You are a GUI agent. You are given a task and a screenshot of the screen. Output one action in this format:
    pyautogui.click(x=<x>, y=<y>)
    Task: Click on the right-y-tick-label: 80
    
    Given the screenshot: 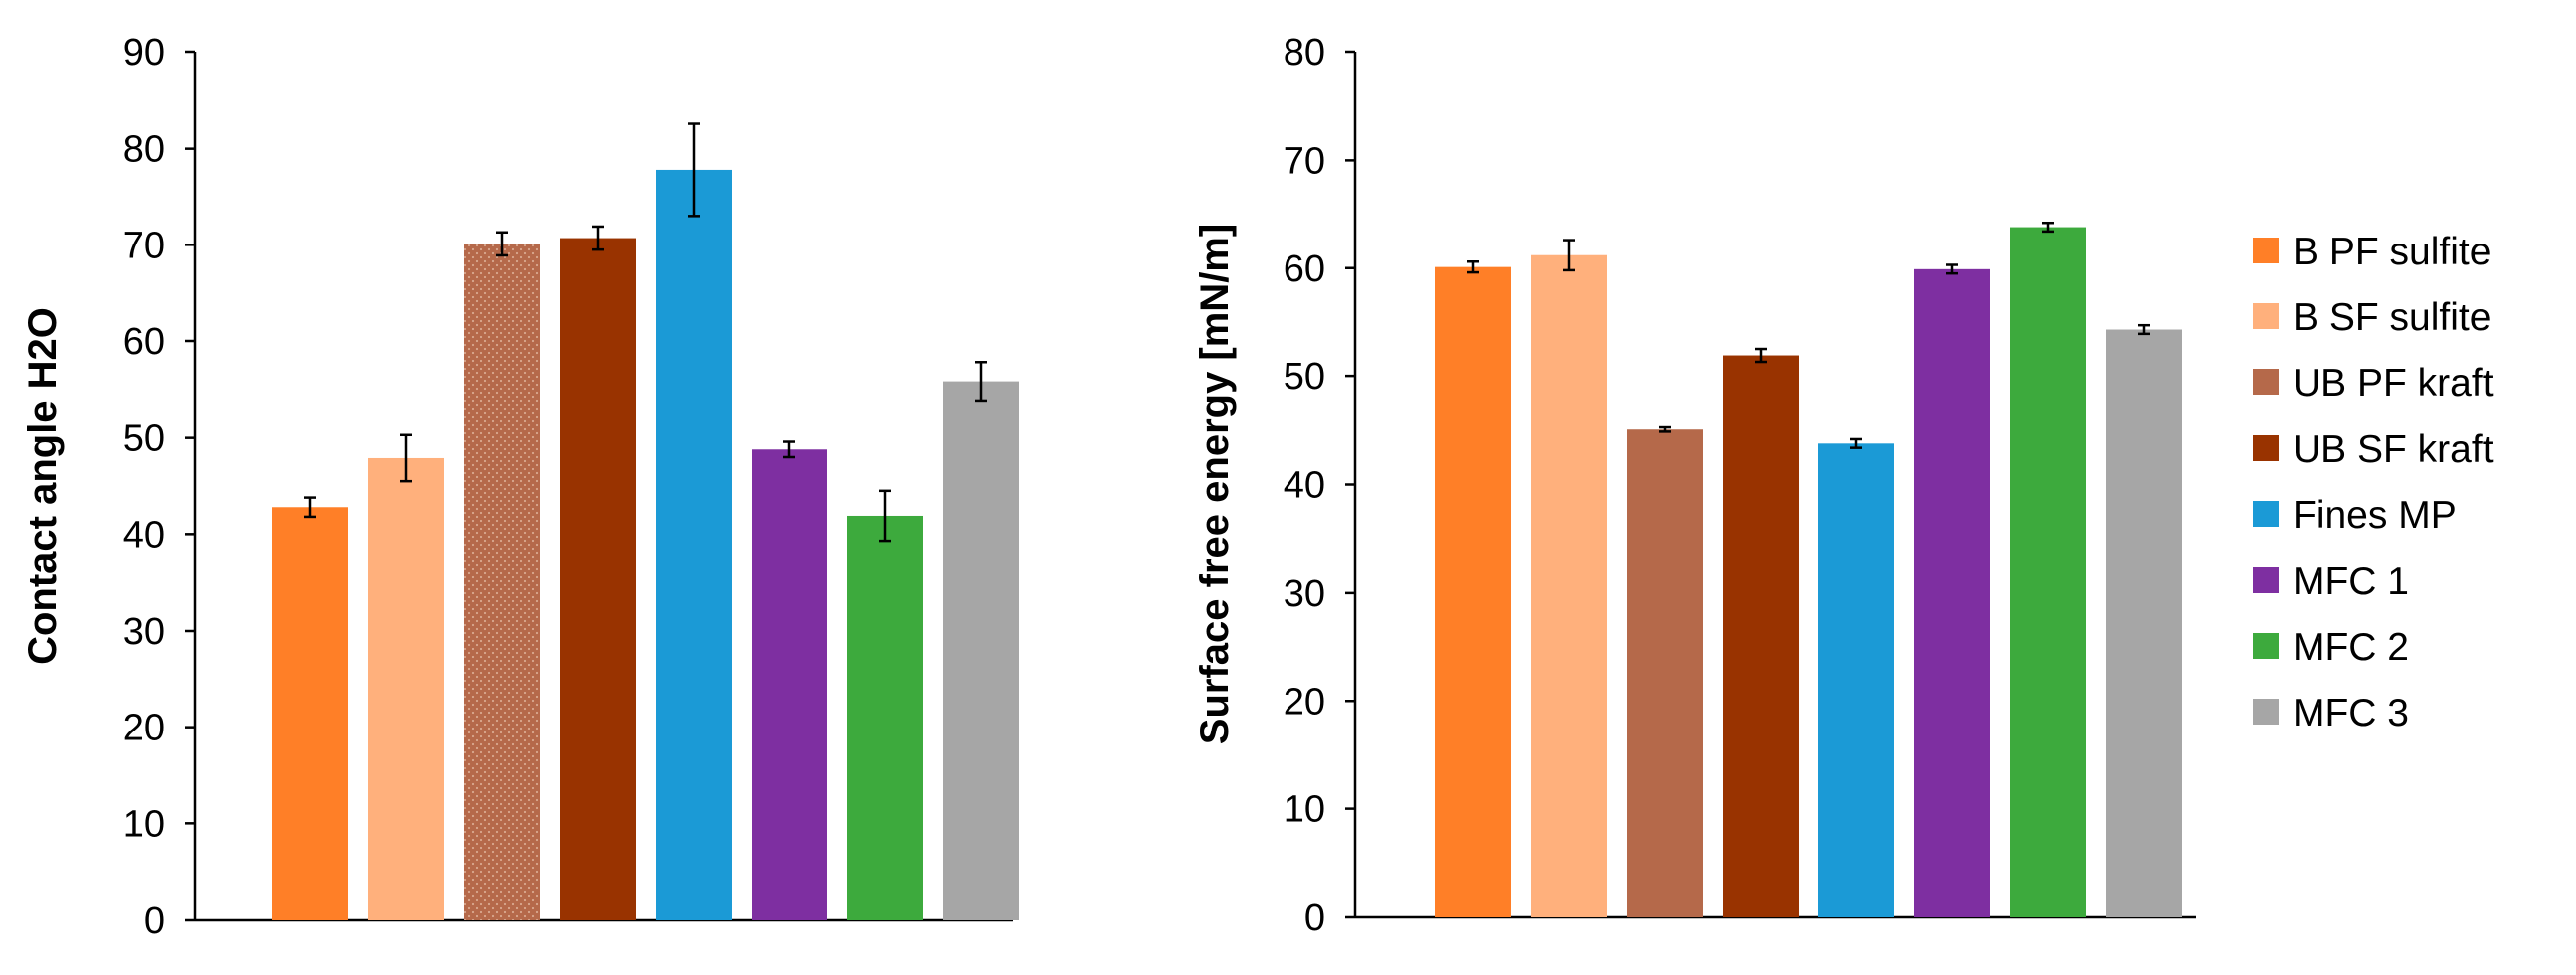 What is the action you would take?
    pyautogui.click(x=1305, y=53)
    